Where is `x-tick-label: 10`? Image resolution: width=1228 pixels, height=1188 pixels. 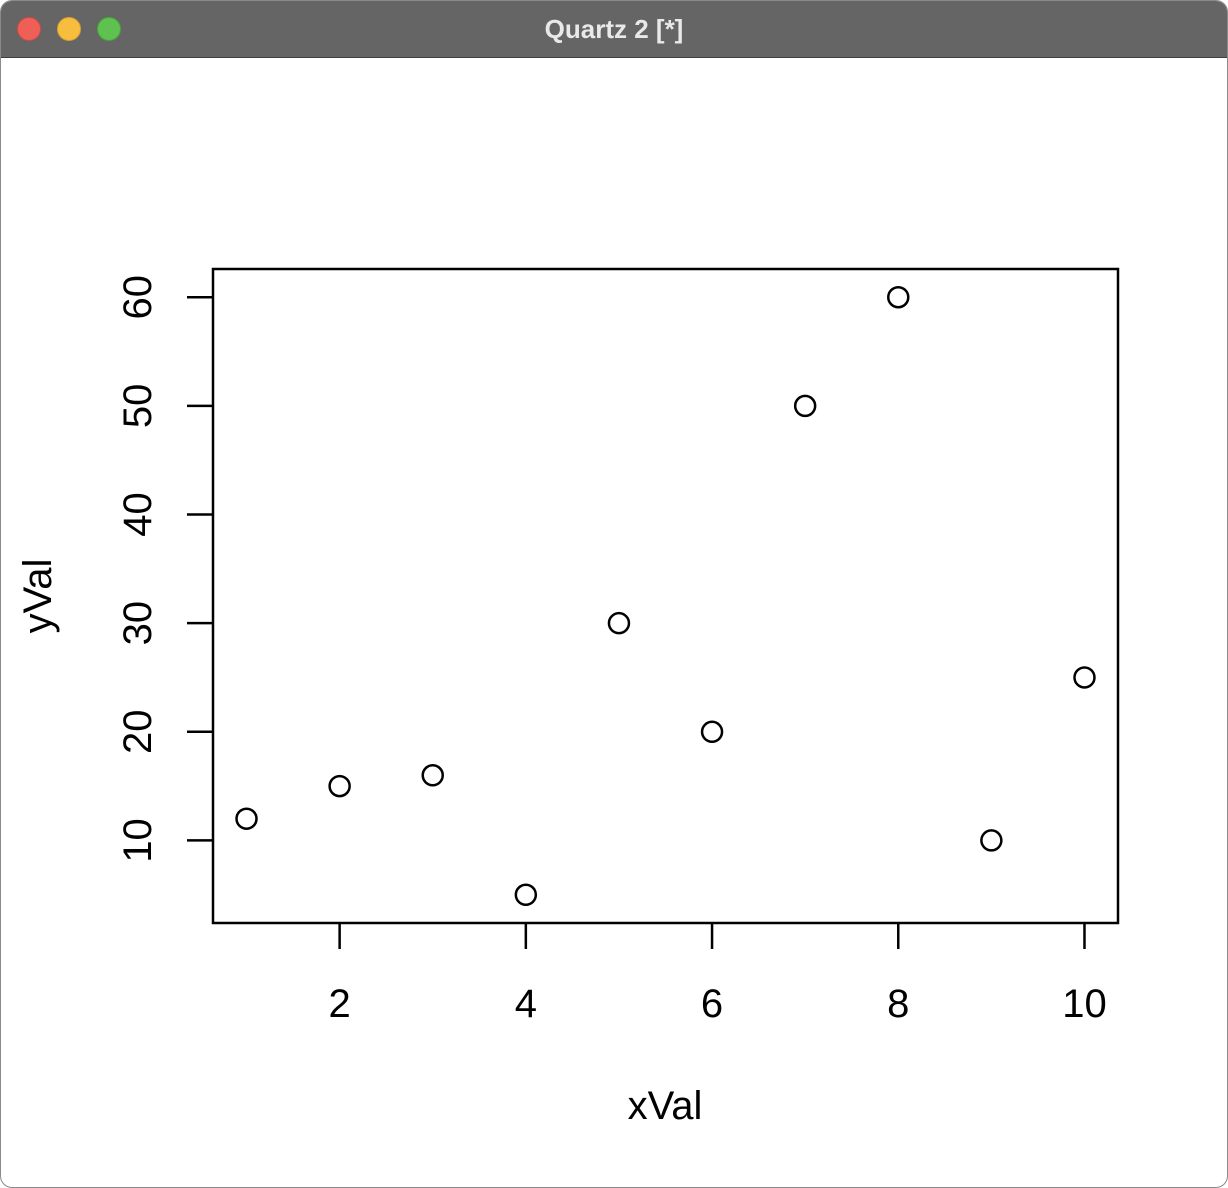
x-tick-label: 10 is located at coordinates (1084, 1004).